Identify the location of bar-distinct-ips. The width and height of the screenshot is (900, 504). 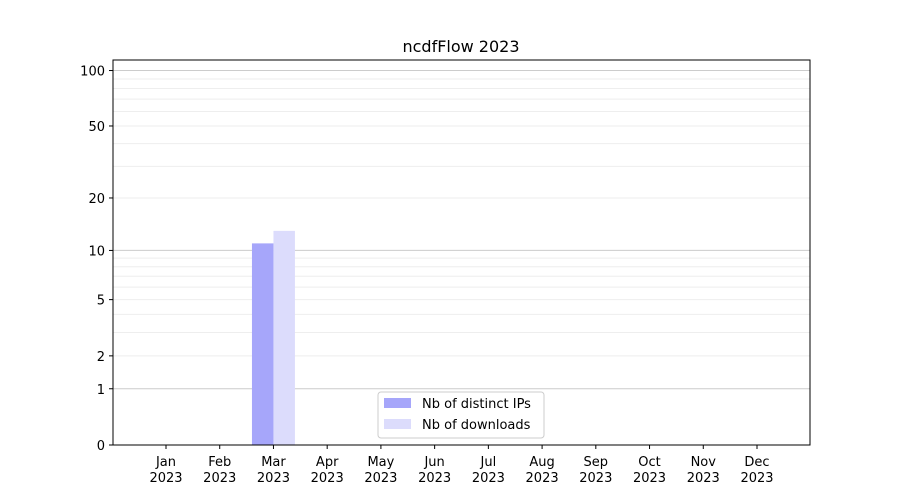
(262, 344).